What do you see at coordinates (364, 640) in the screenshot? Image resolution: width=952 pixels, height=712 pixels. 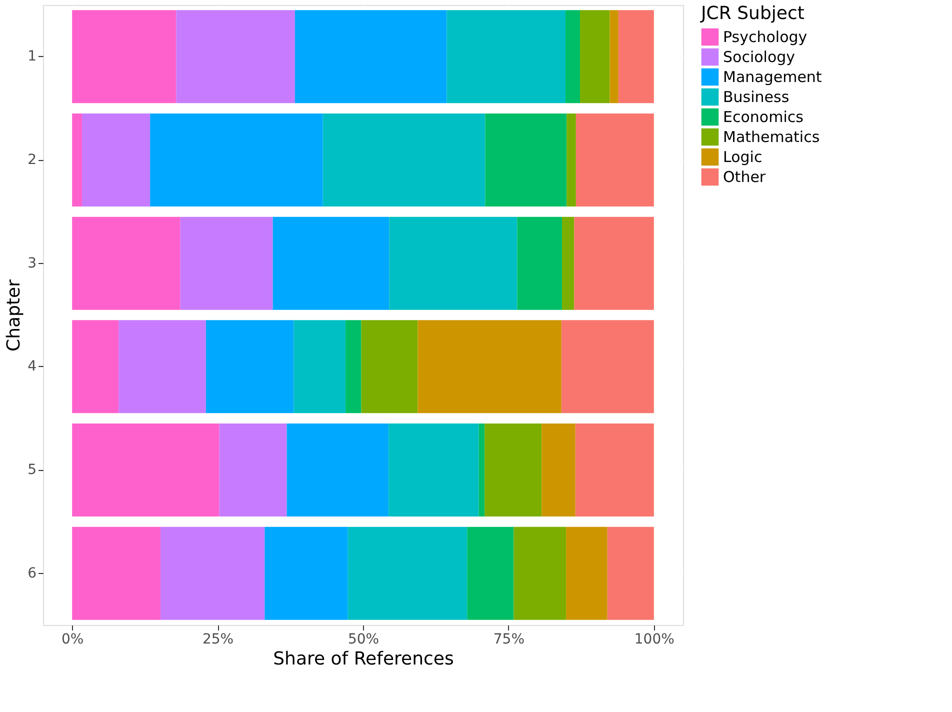 I see `x-tick-label: 50%` at bounding box center [364, 640].